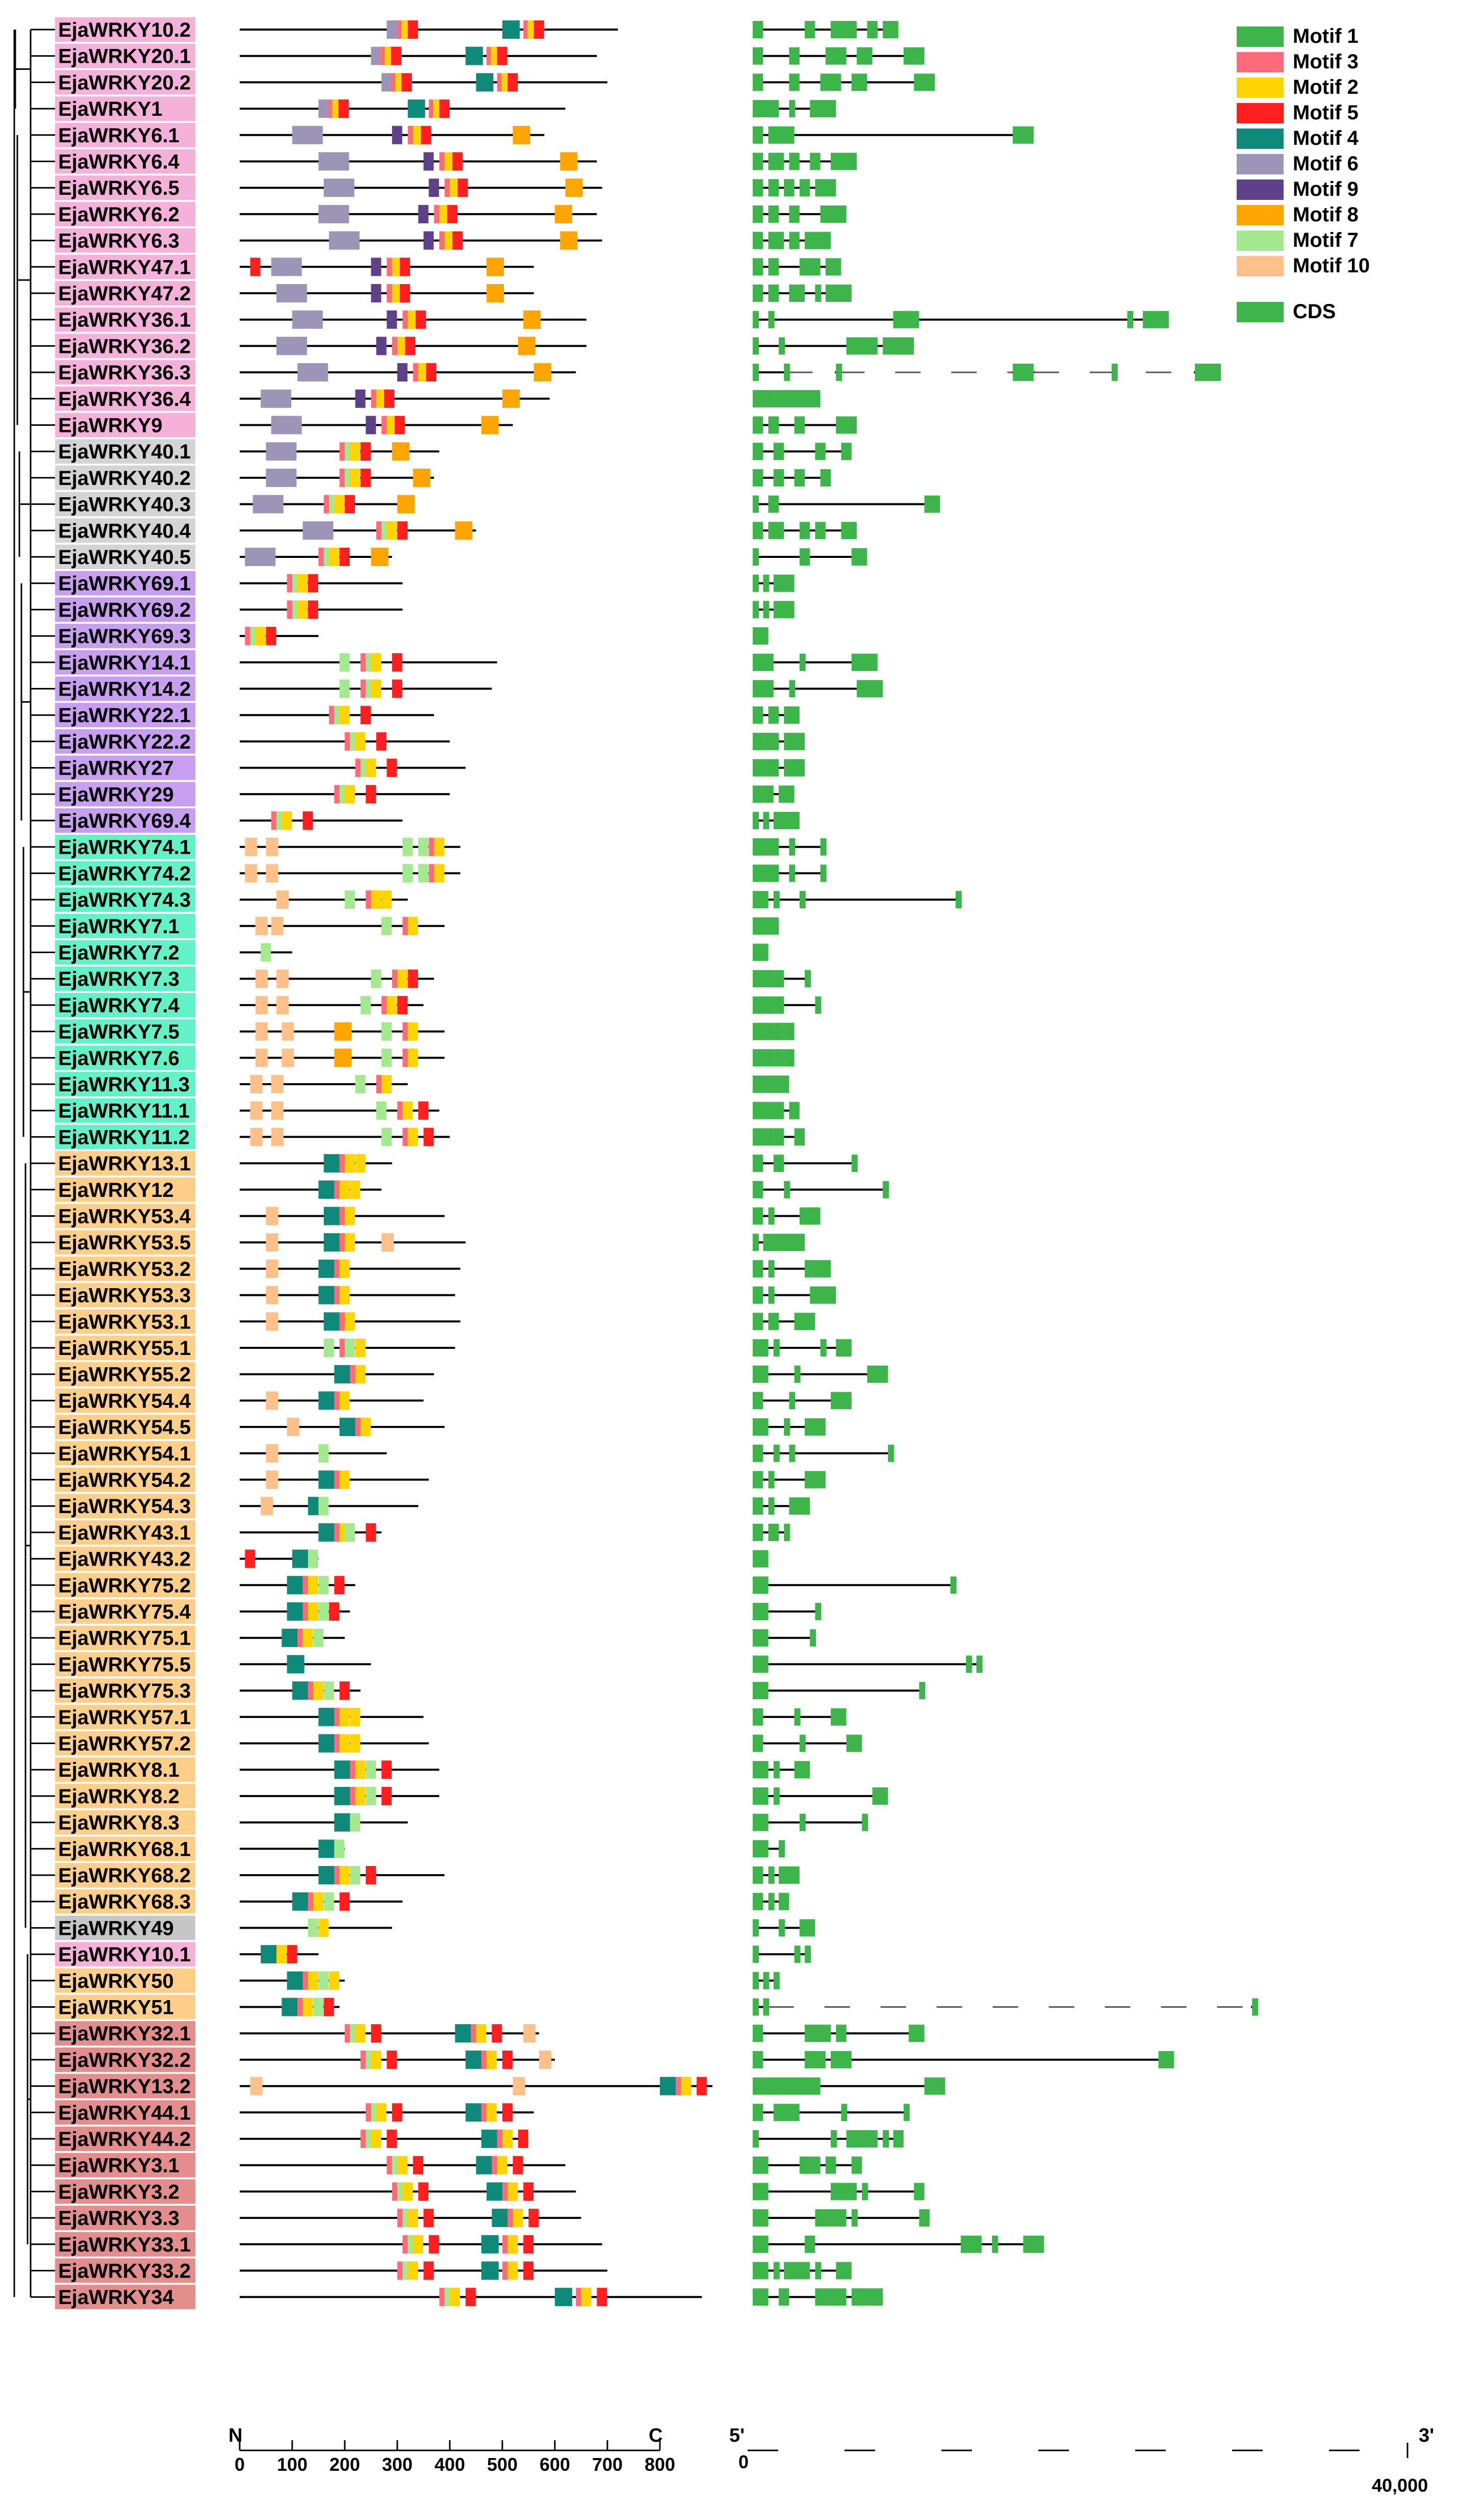  I want to click on gene-name-label: EjaWRKY40.4, so click(124, 531).